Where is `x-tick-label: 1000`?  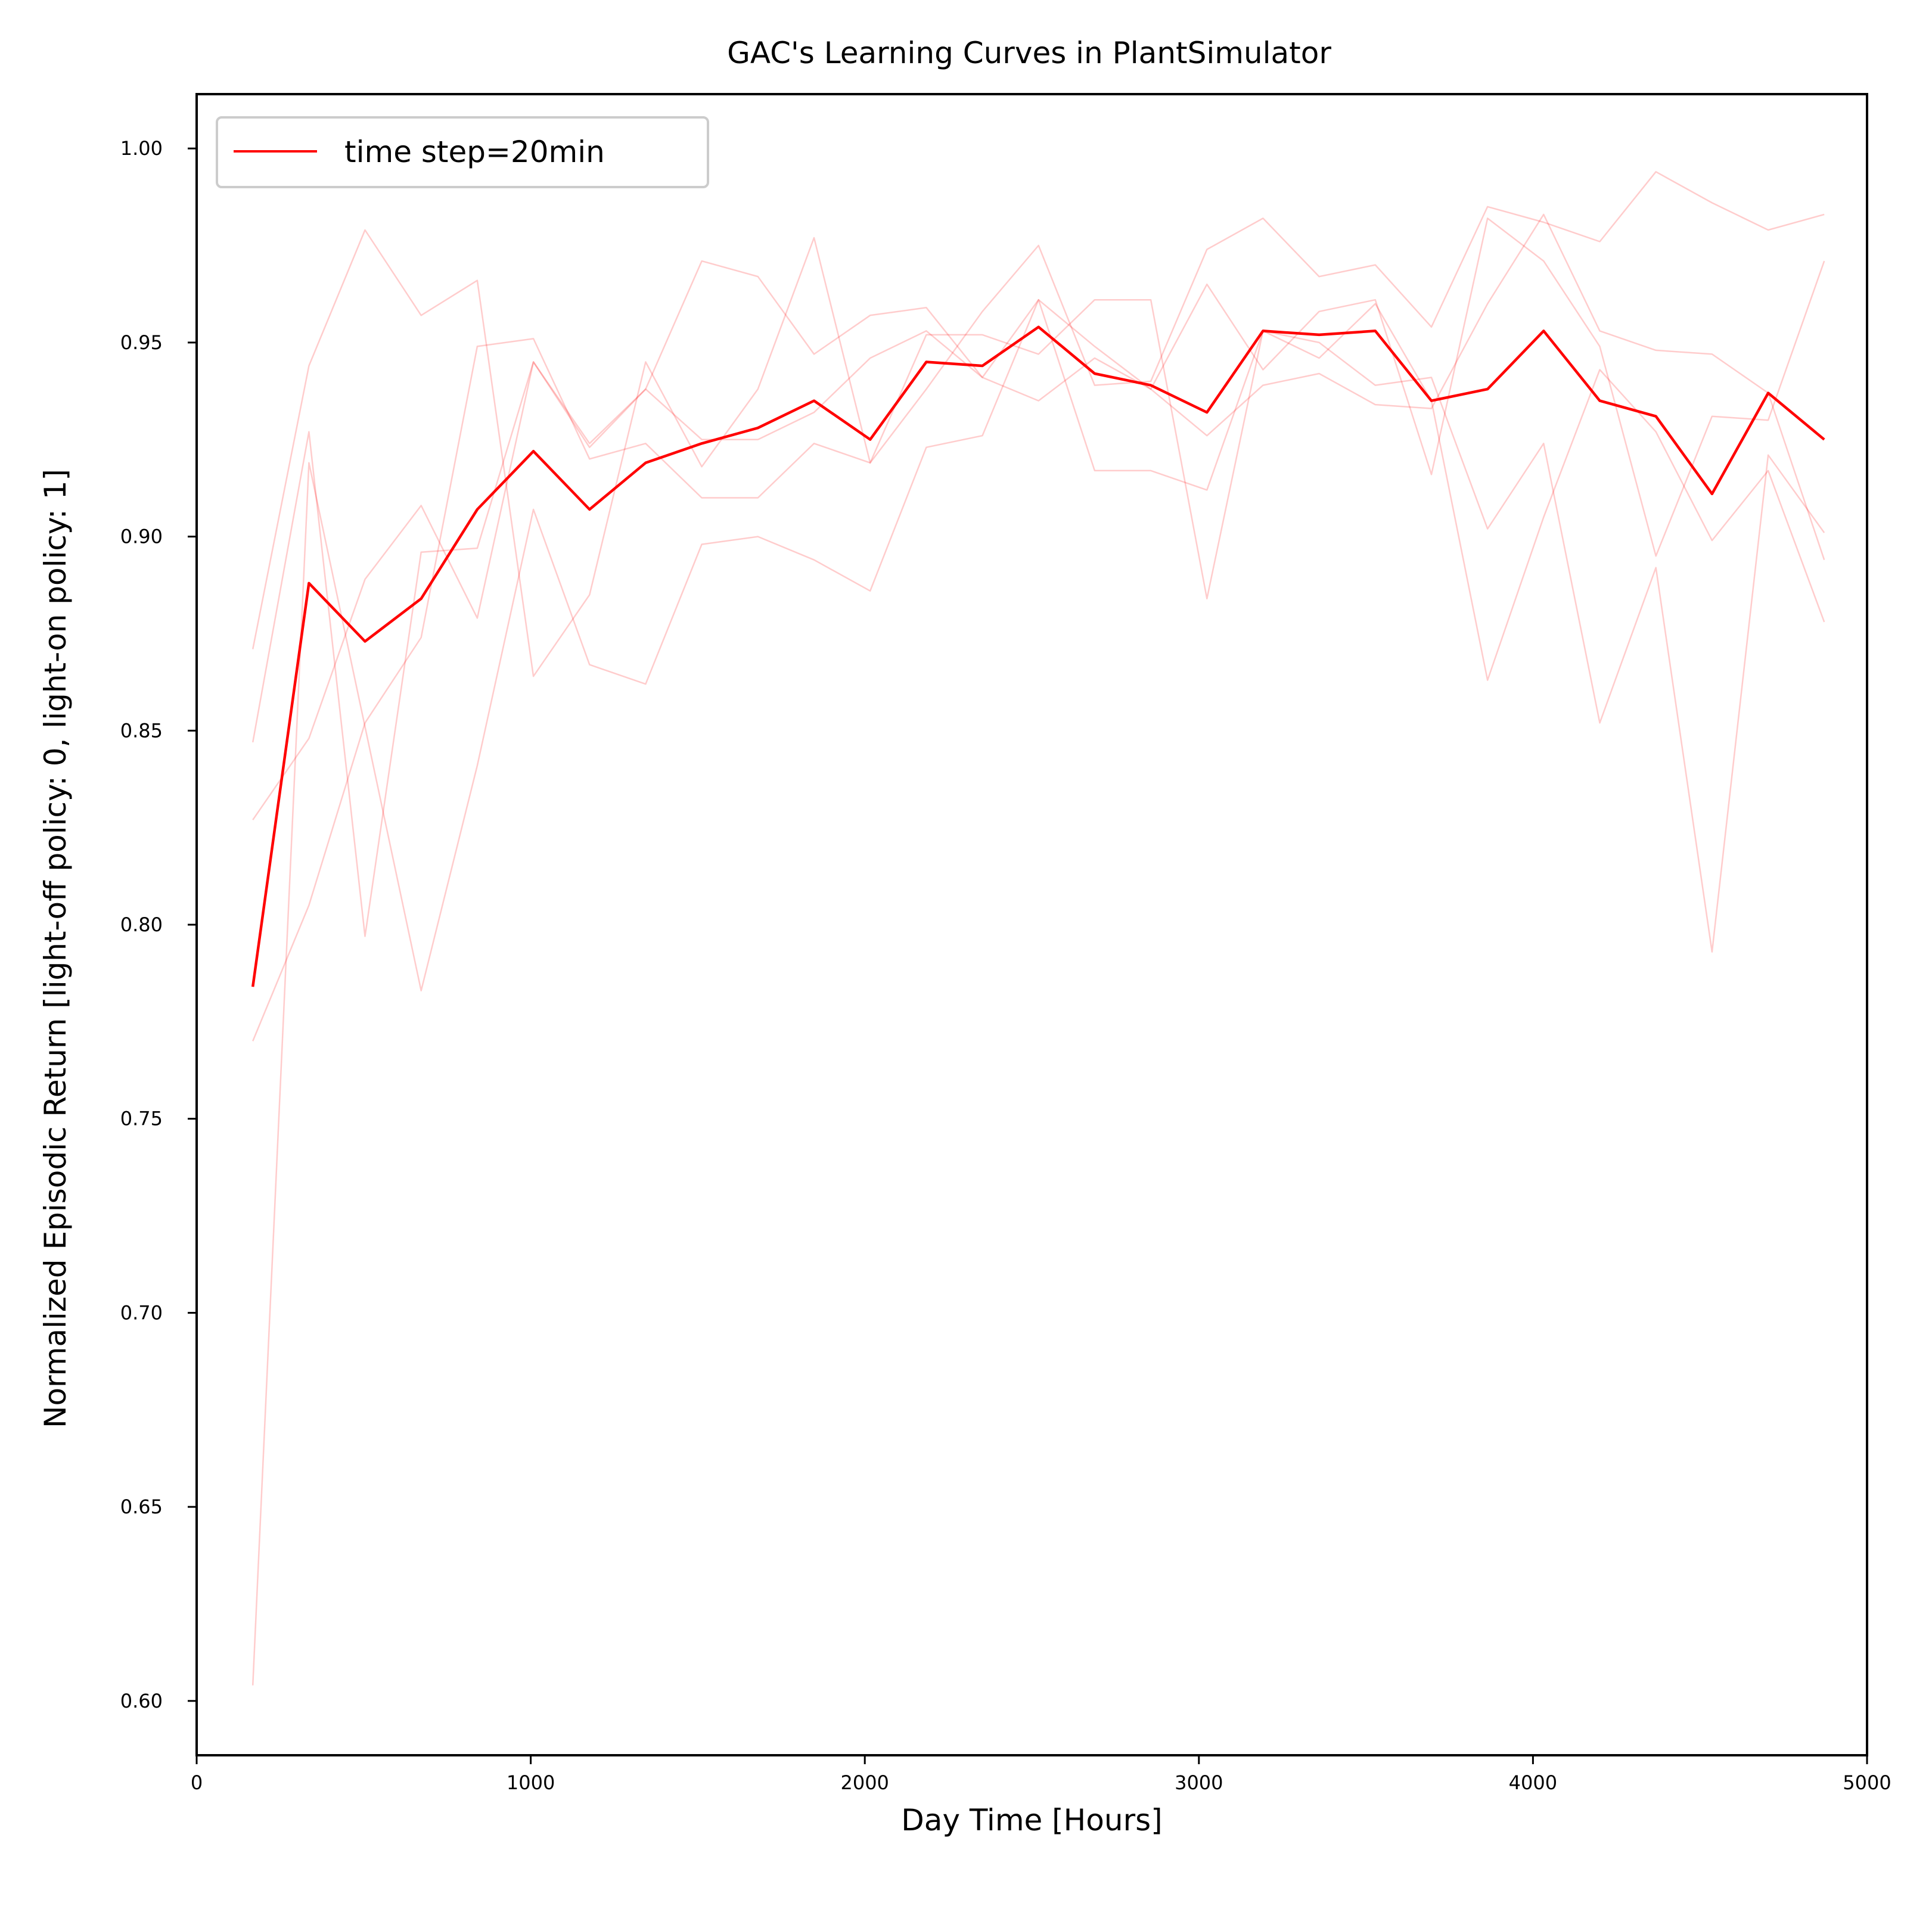
x-tick-label: 1000 is located at coordinates (531, 1782).